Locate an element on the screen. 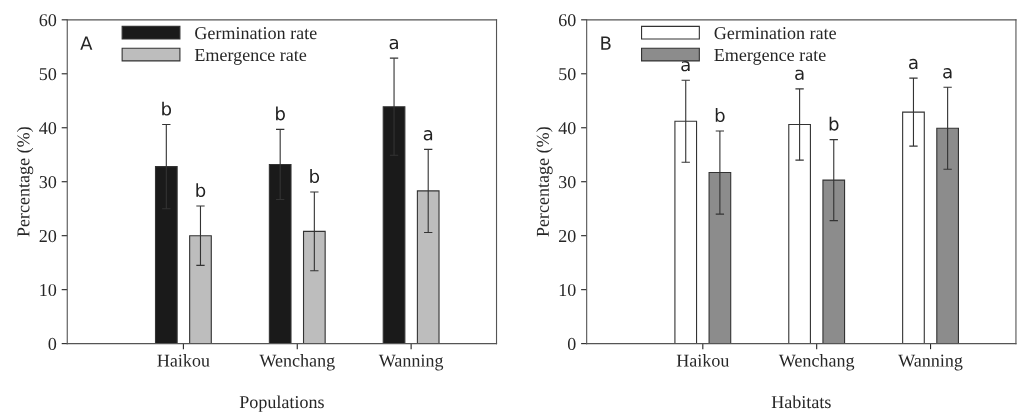  x-axis-title: Habitats is located at coordinates (801, 402).